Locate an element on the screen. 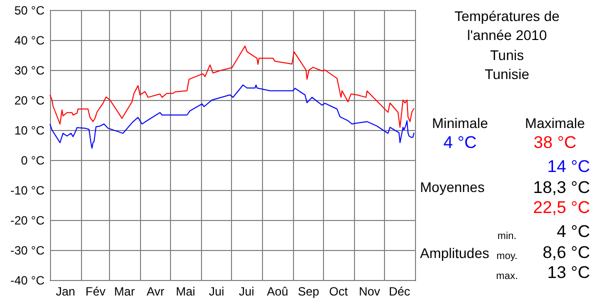  text: Maximale is located at coordinates (555, 123).